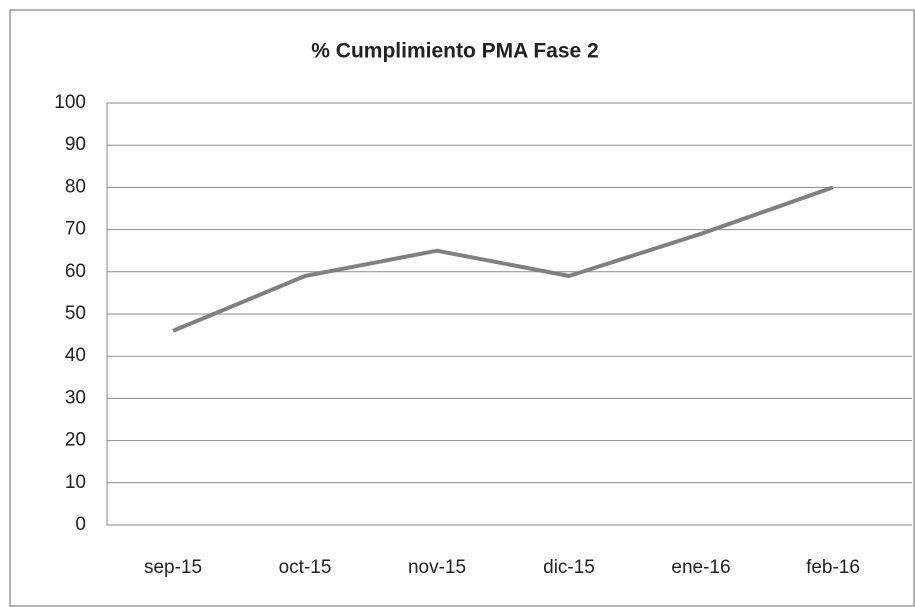  Describe the element at coordinates (75, 186) in the screenshot. I see `y-tick-label: 80` at that location.